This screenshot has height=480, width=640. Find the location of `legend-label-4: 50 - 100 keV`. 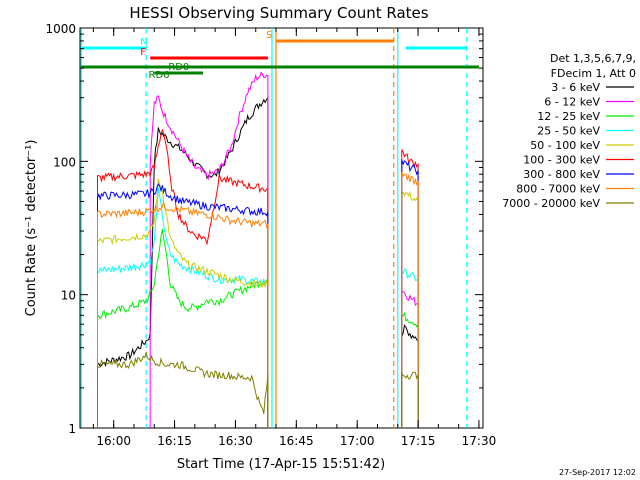

legend-label-4: 50 - 100 keV is located at coordinates (565, 145).